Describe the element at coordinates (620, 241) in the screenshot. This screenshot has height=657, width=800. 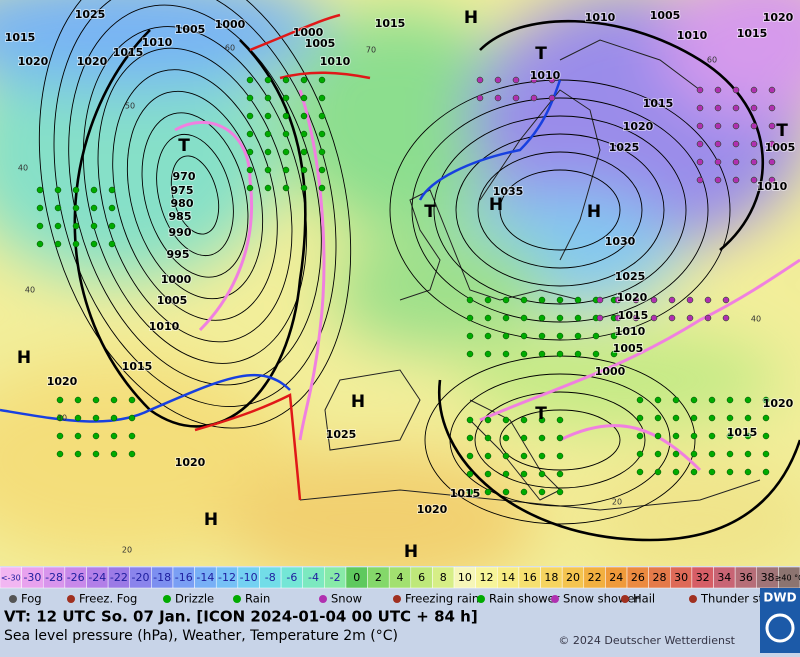
I see `isobar-label: 1030` at that location.